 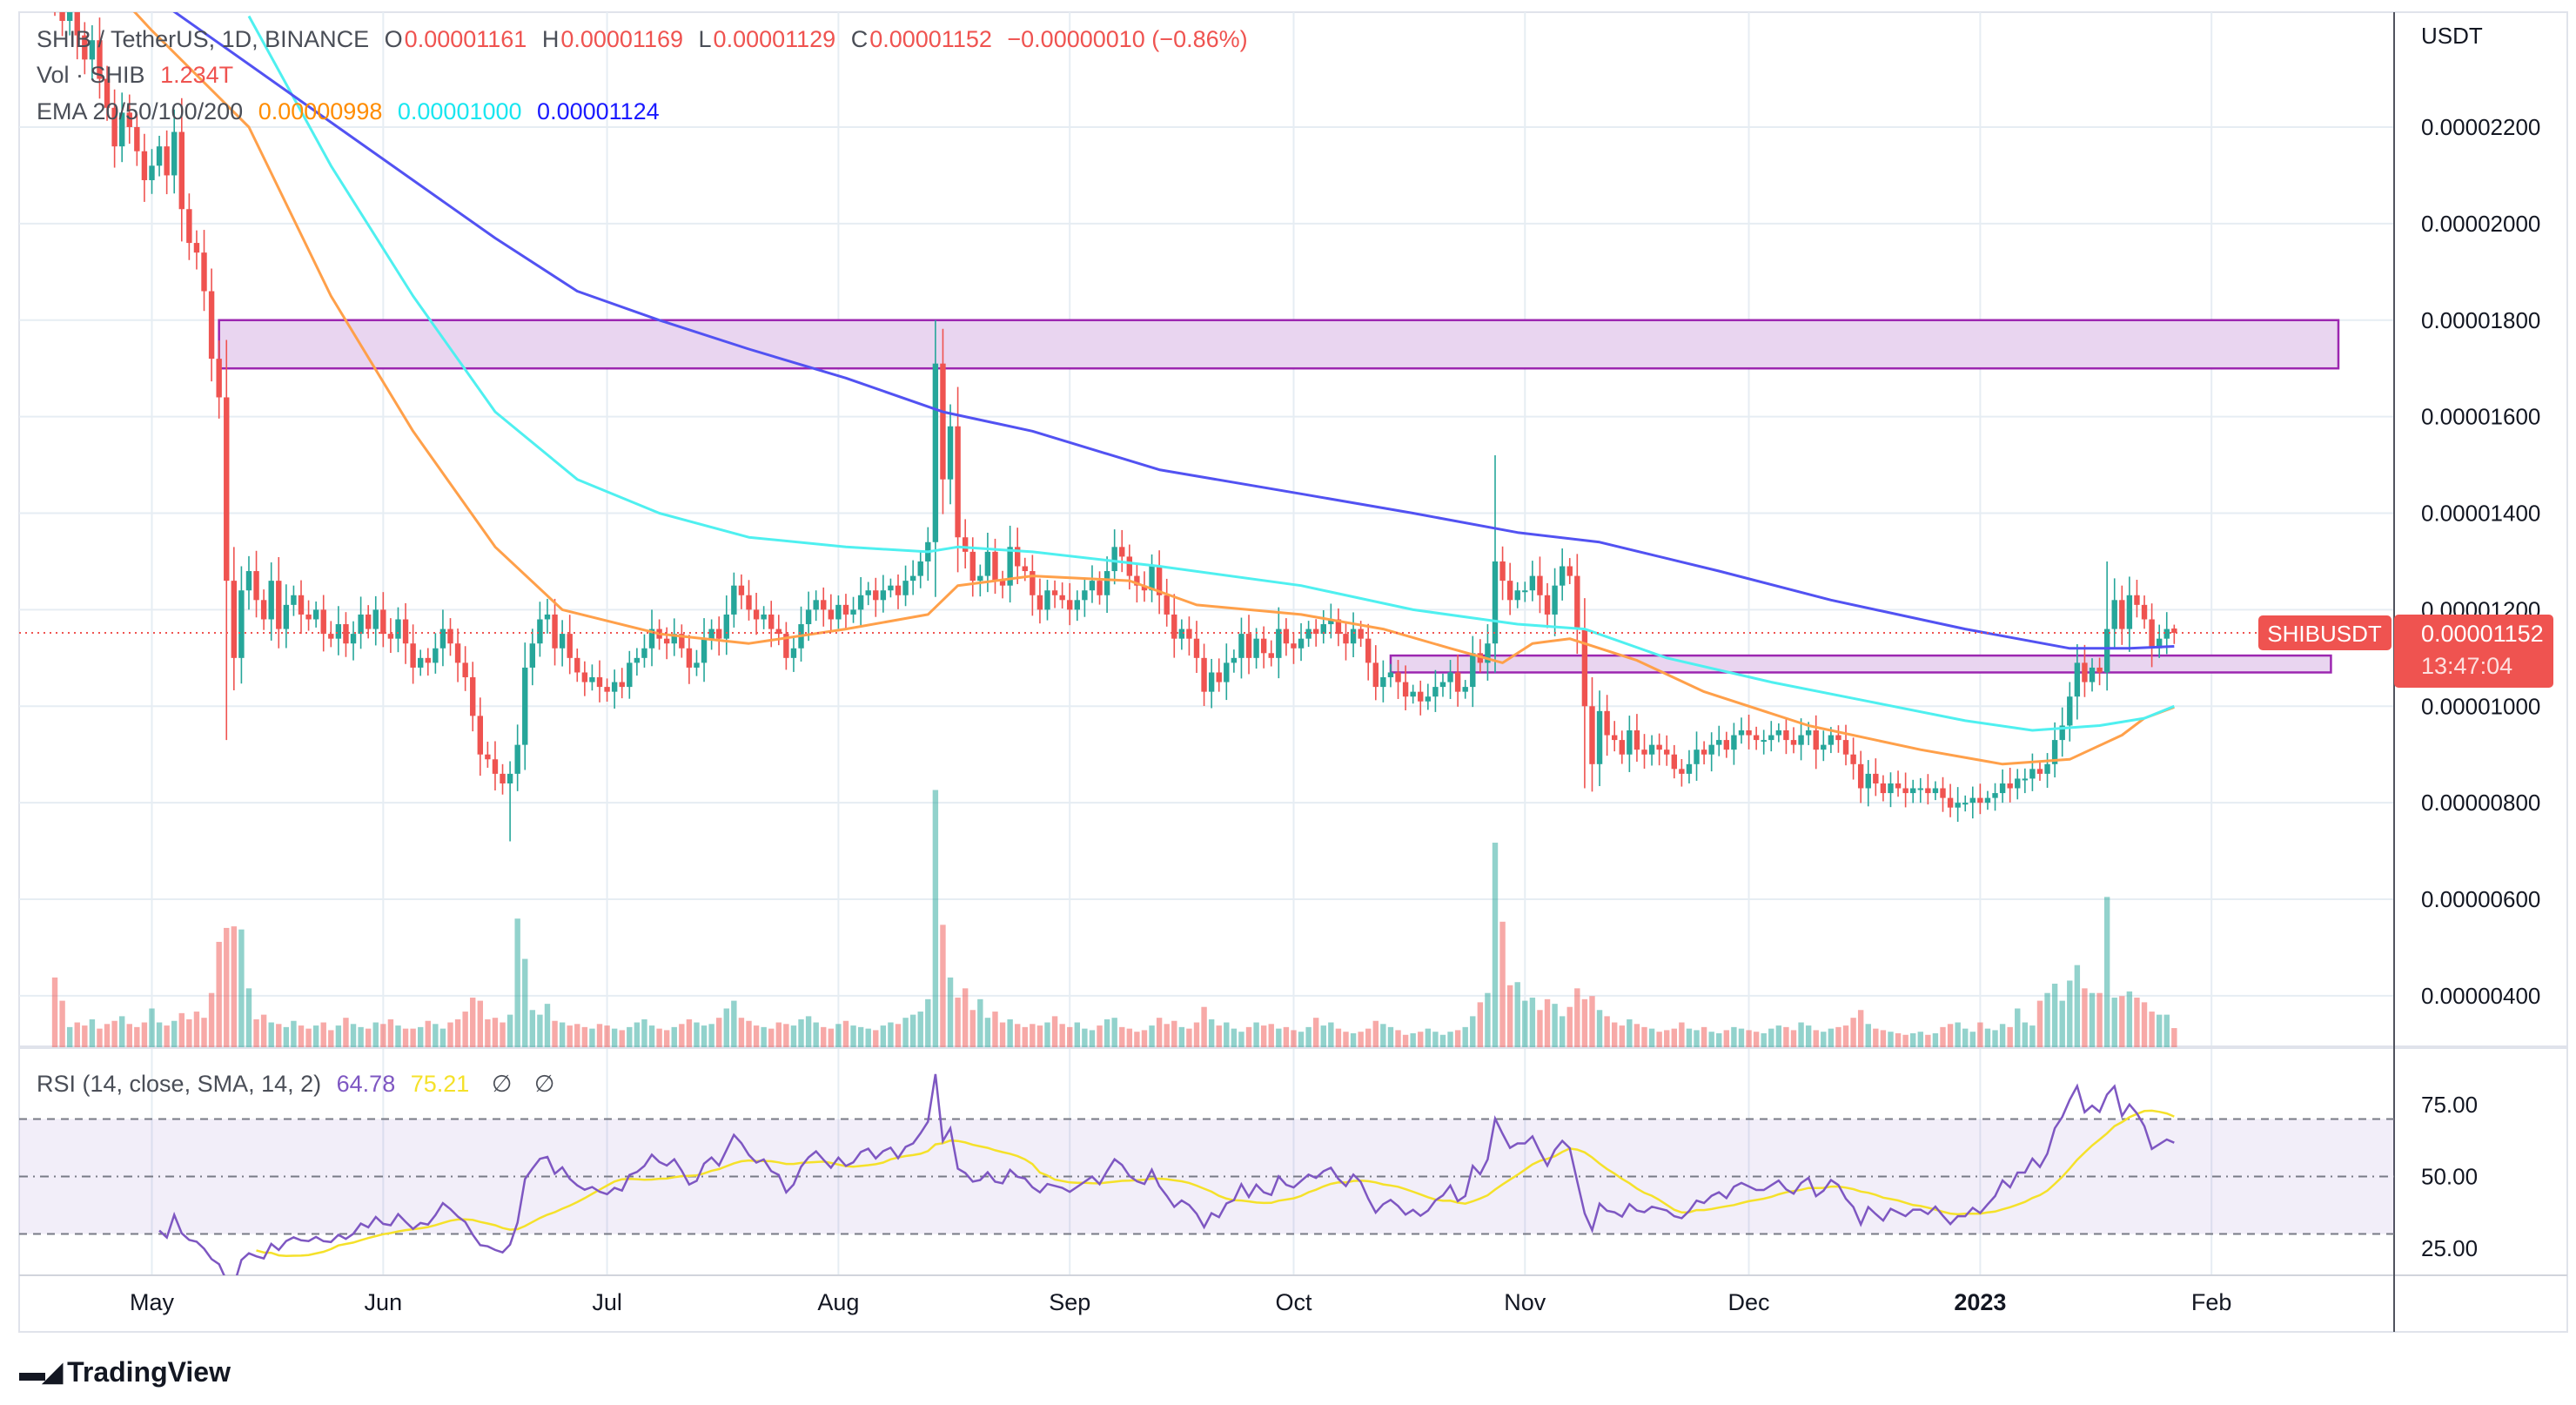 What do you see at coordinates (2449, 1177) in the screenshot?
I see `rsi-axis-label: 50.00` at bounding box center [2449, 1177].